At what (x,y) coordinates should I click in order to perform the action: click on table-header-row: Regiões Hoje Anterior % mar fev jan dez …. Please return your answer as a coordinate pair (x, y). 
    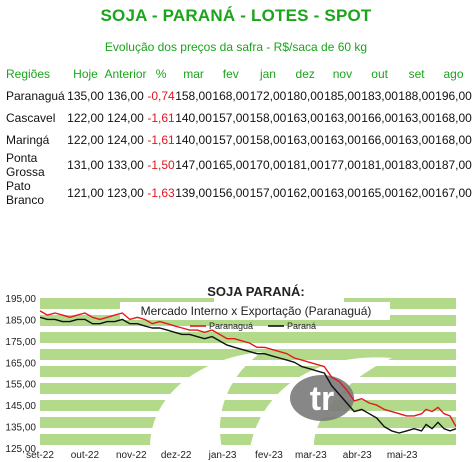
    Looking at the image, I should click on (236, 74).